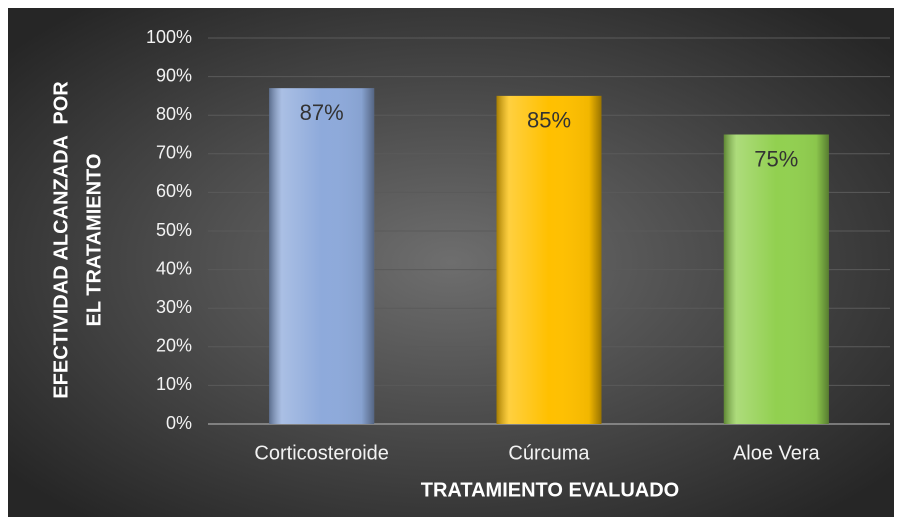 This screenshot has height=525, width=902. Describe the element at coordinates (174, 230) in the screenshot. I see `y-tick-label: 50%` at that location.